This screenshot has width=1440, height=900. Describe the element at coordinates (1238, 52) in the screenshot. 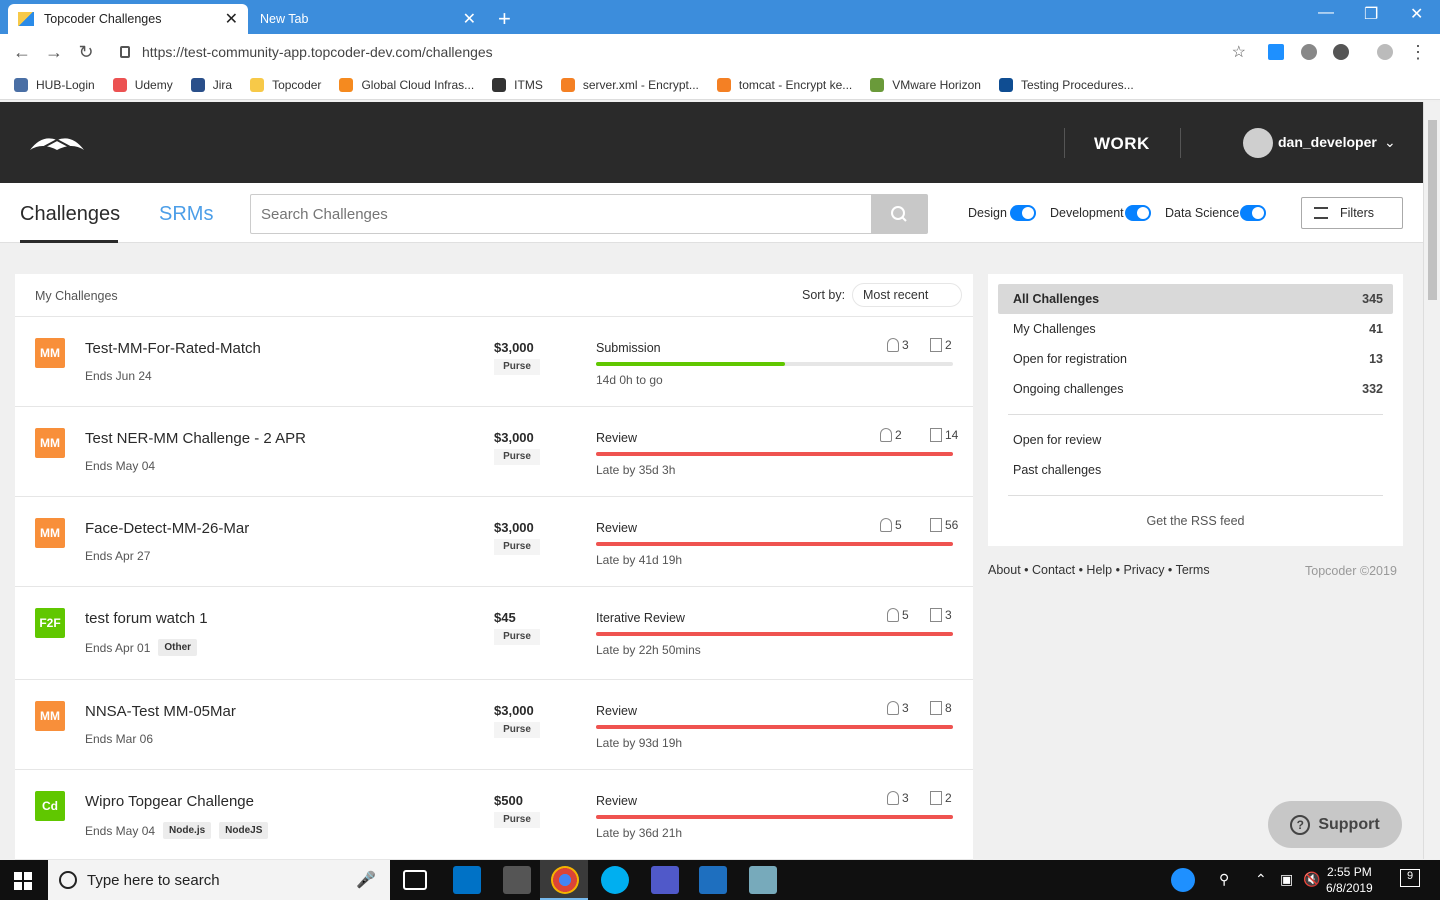

I see `bookmark-star-icon: ☆` at that location.